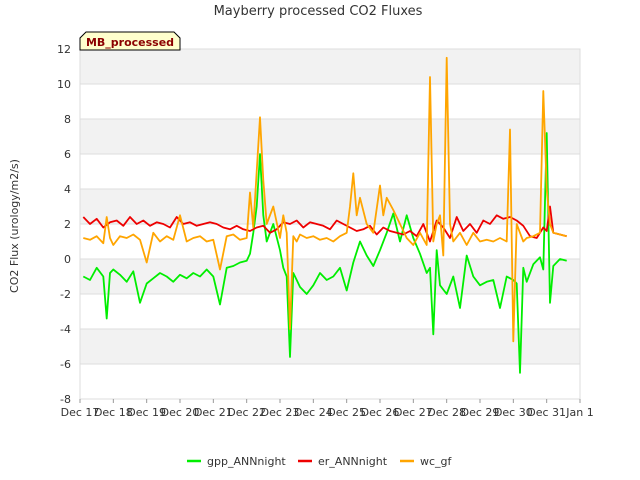 The image size is (640, 480). Describe the element at coordinates (80, 412) in the screenshot. I see `x-tick-label: Dec 17` at that location.